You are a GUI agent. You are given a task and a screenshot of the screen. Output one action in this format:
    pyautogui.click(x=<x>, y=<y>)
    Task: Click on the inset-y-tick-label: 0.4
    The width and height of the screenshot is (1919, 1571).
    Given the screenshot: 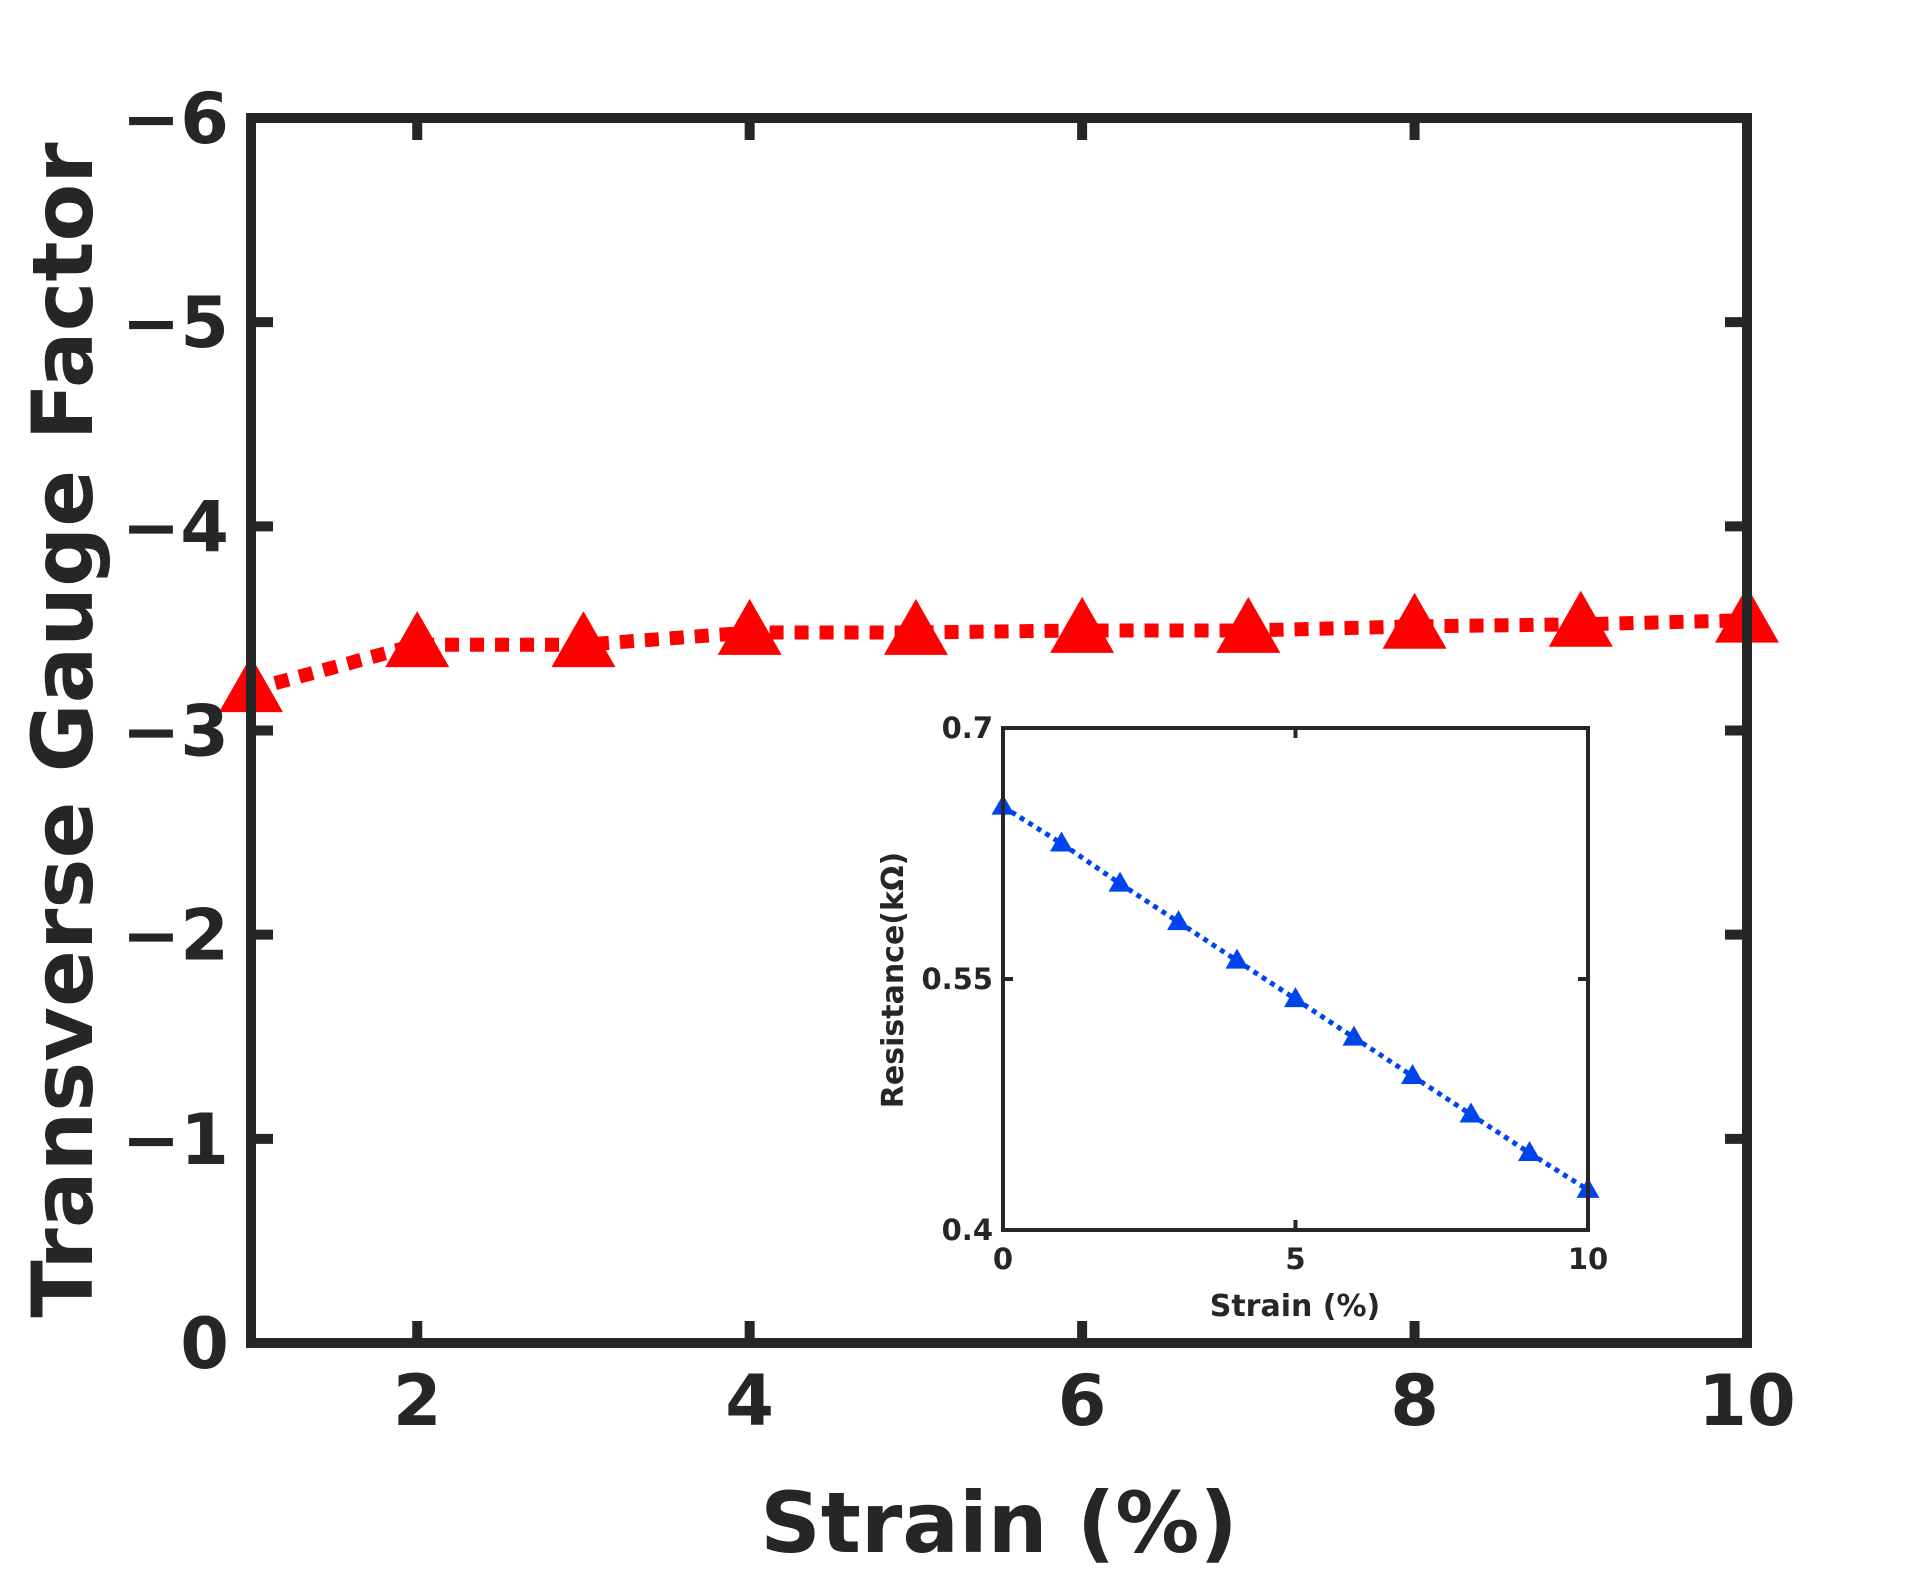 What is the action you would take?
    pyautogui.click(x=967, y=1230)
    